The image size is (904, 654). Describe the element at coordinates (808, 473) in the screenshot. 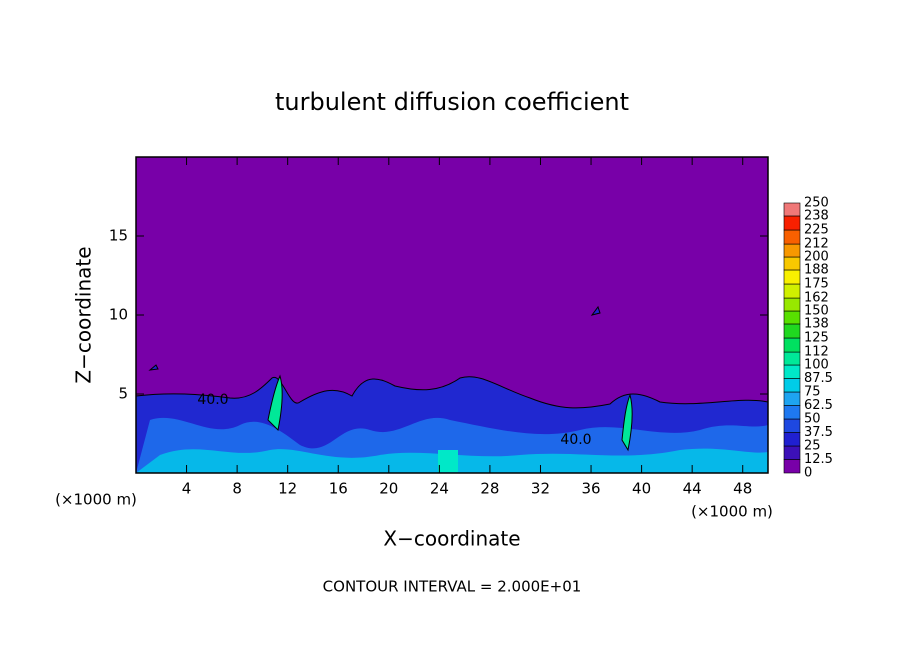

I see `colorbar-label: 0` at that location.